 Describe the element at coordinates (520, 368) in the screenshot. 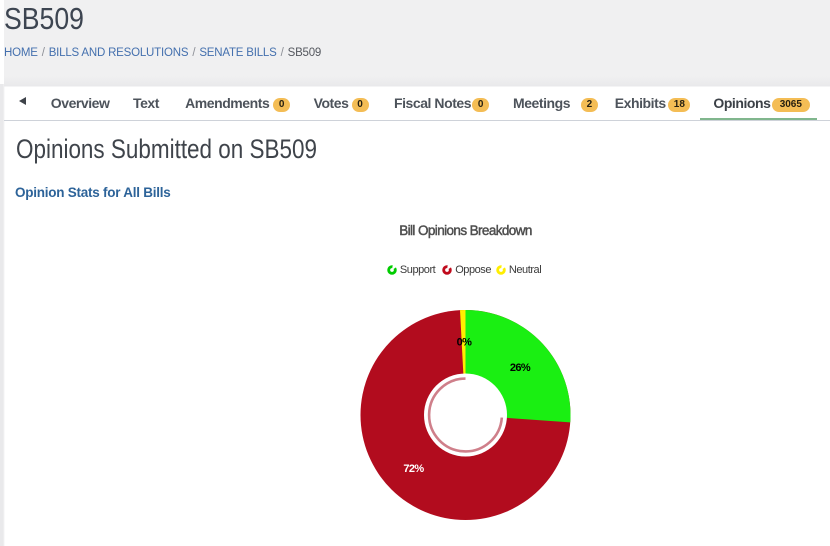

I see `svg-text: 26%` at that location.